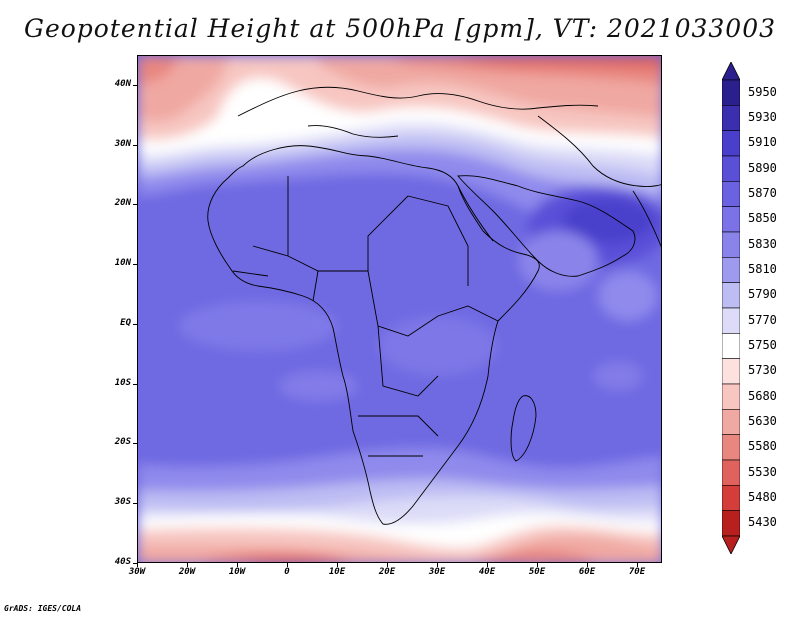 The width and height of the screenshot is (800, 618). What do you see at coordinates (762, 218) in the screenshot?
I see `colorbar-level-label: 5850` at bounding box center [762, 218].